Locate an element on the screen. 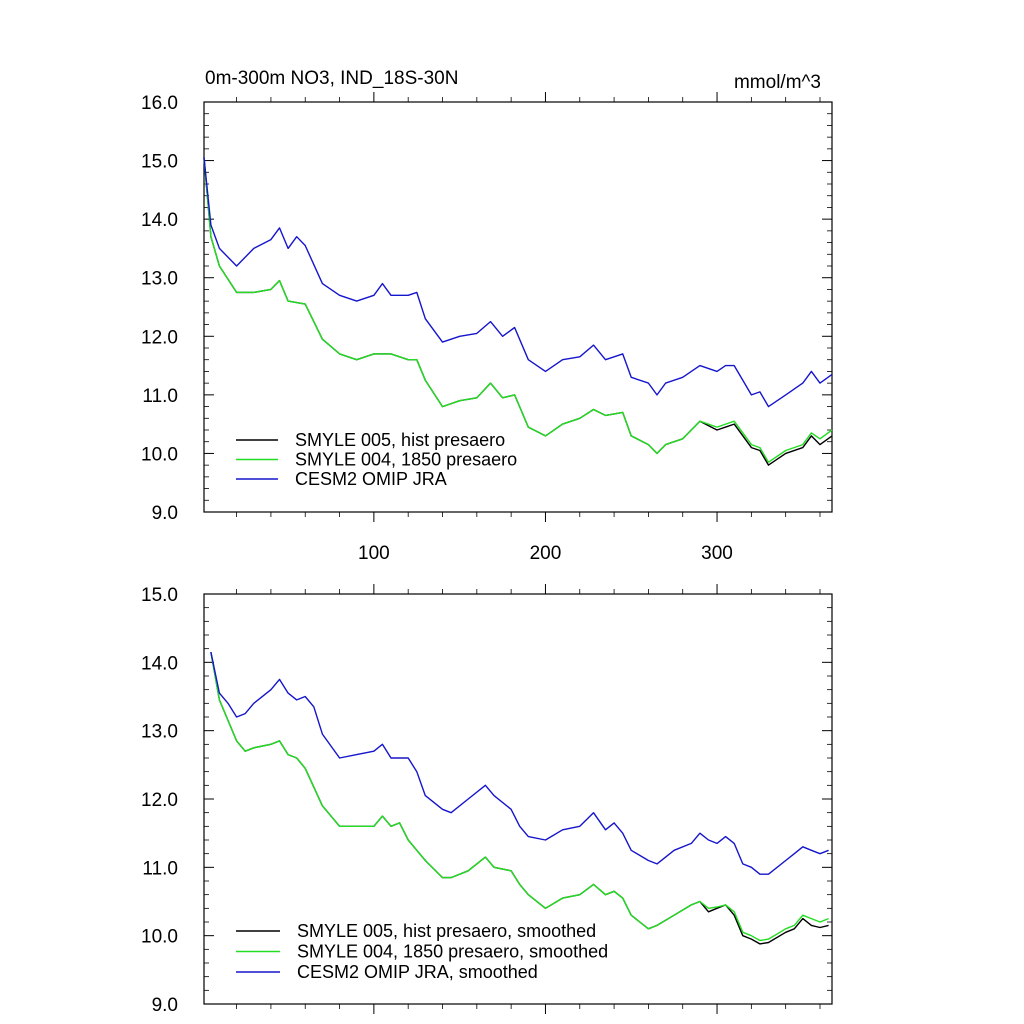 This screenshot has height=1024, width=1024. x-tick-label: 200 is located at coordinates (546, 553).